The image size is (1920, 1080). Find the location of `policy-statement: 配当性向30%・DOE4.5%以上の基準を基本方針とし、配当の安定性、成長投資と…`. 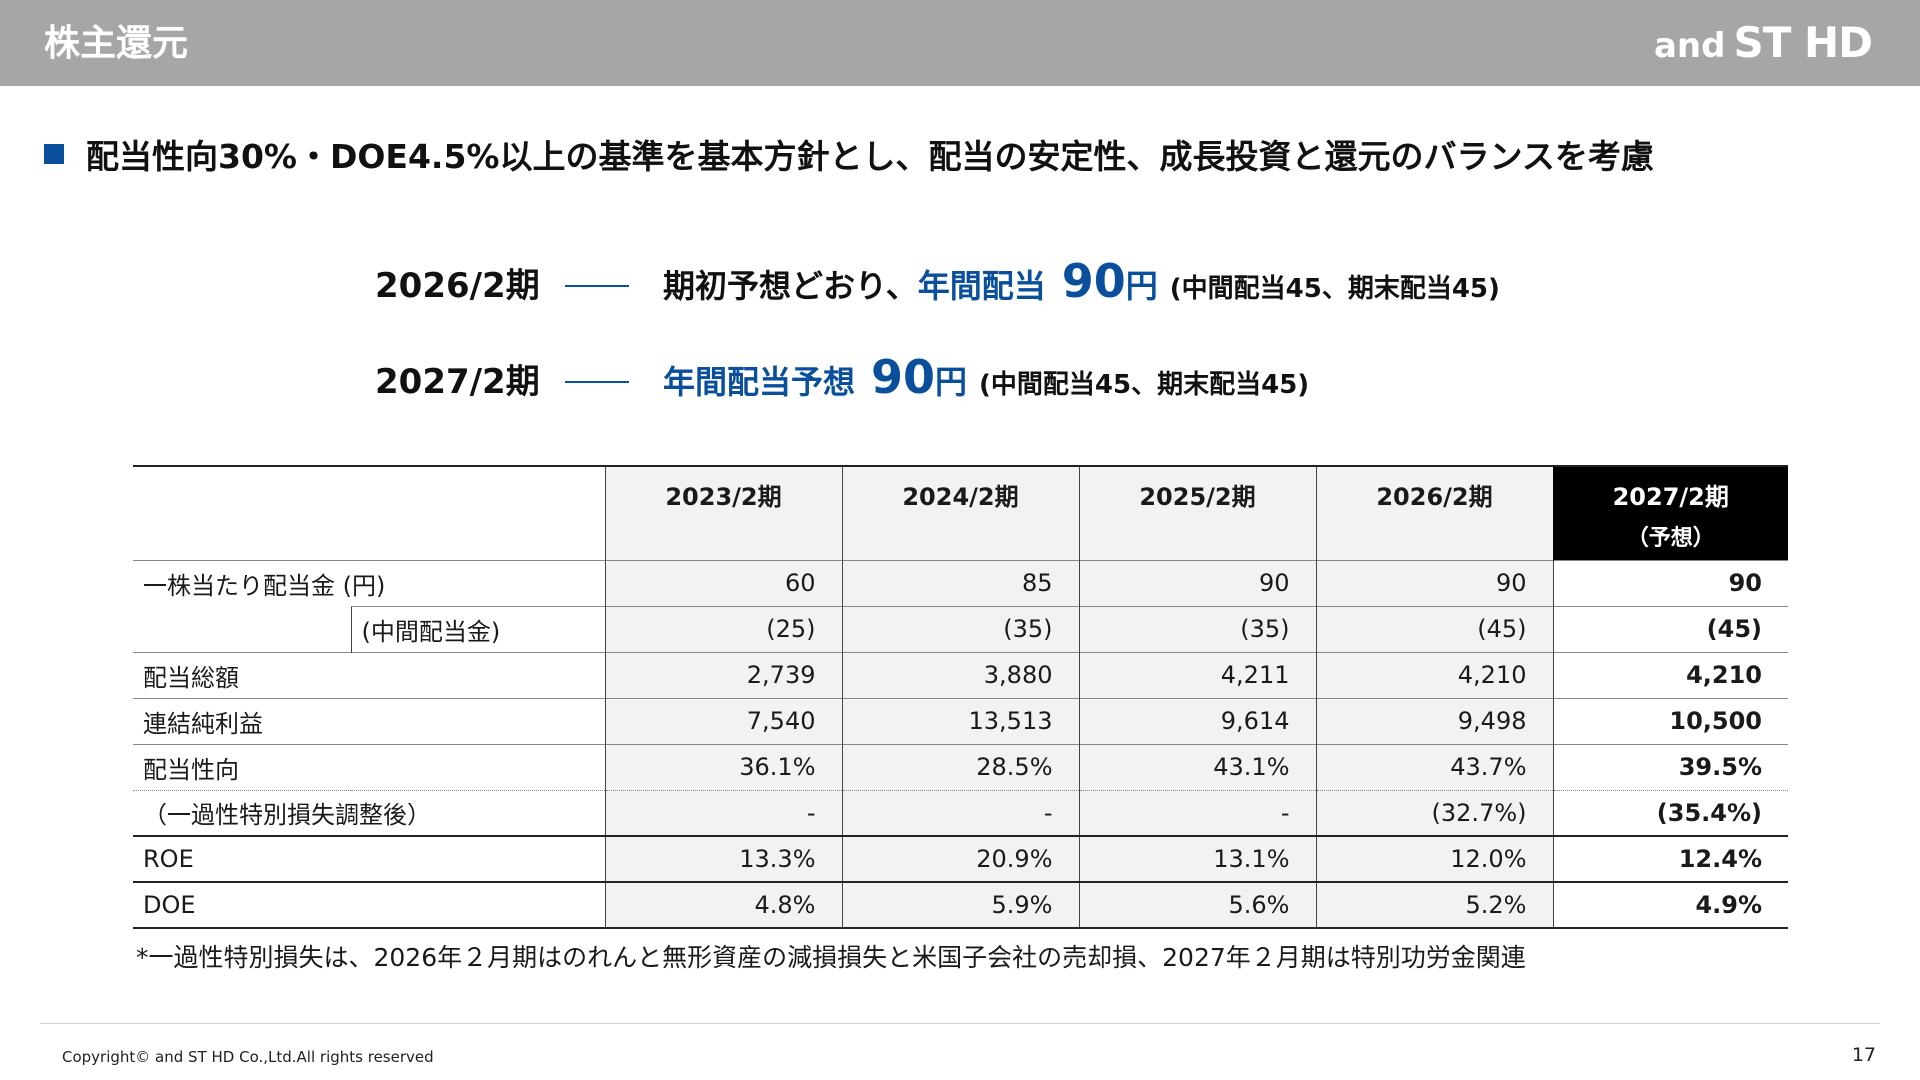

policy-statement: 配当性向30%・DOE4.5%以上の基準を基本方針とし、配当の安定性、成長投資と… is located at coordinates (849, 154).